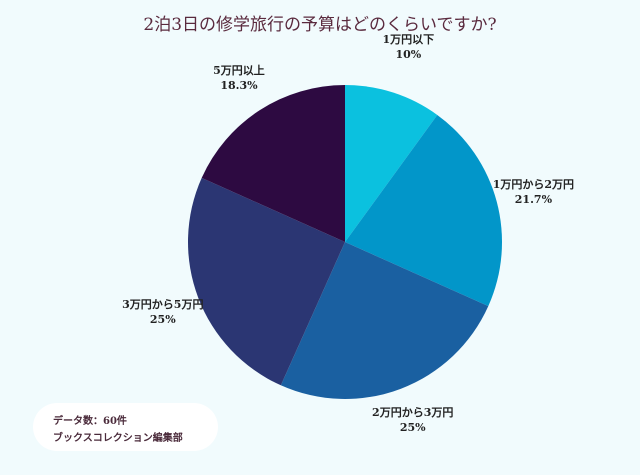 This screenshot has height=475, width=640. I want to click on source-credit: ブックスコレクション編集部, so click(118, 438).